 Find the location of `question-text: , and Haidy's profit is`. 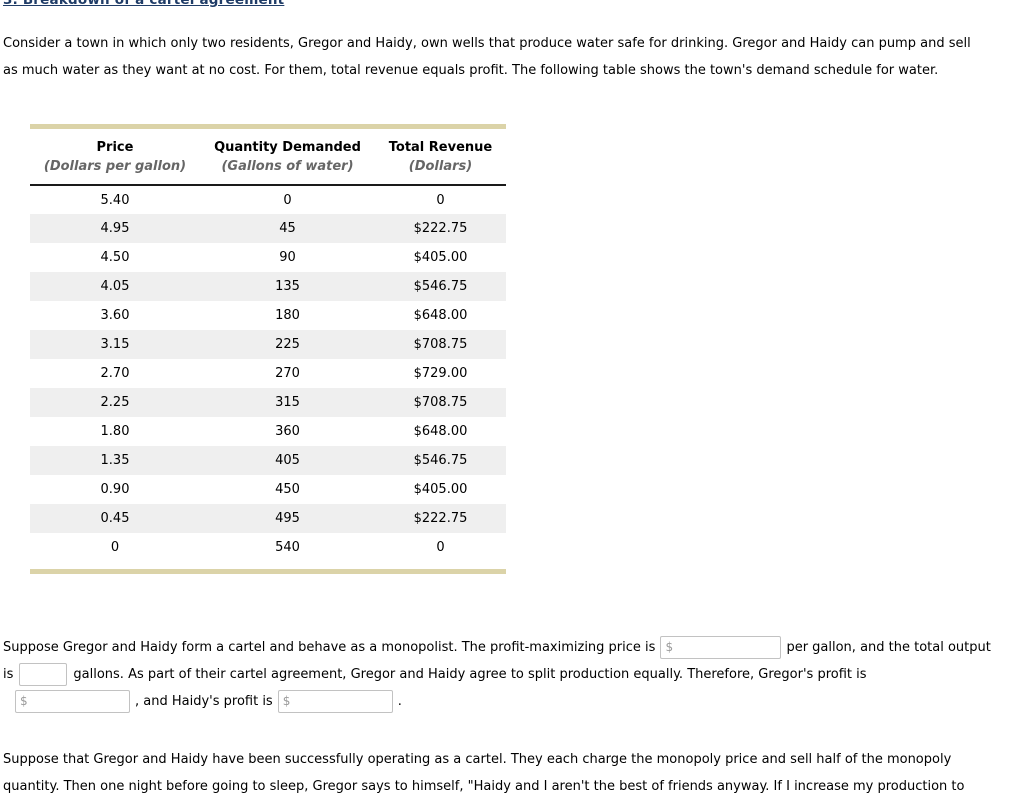

question-text: , and Haidy's profit is is located at coordinates (204, 701).